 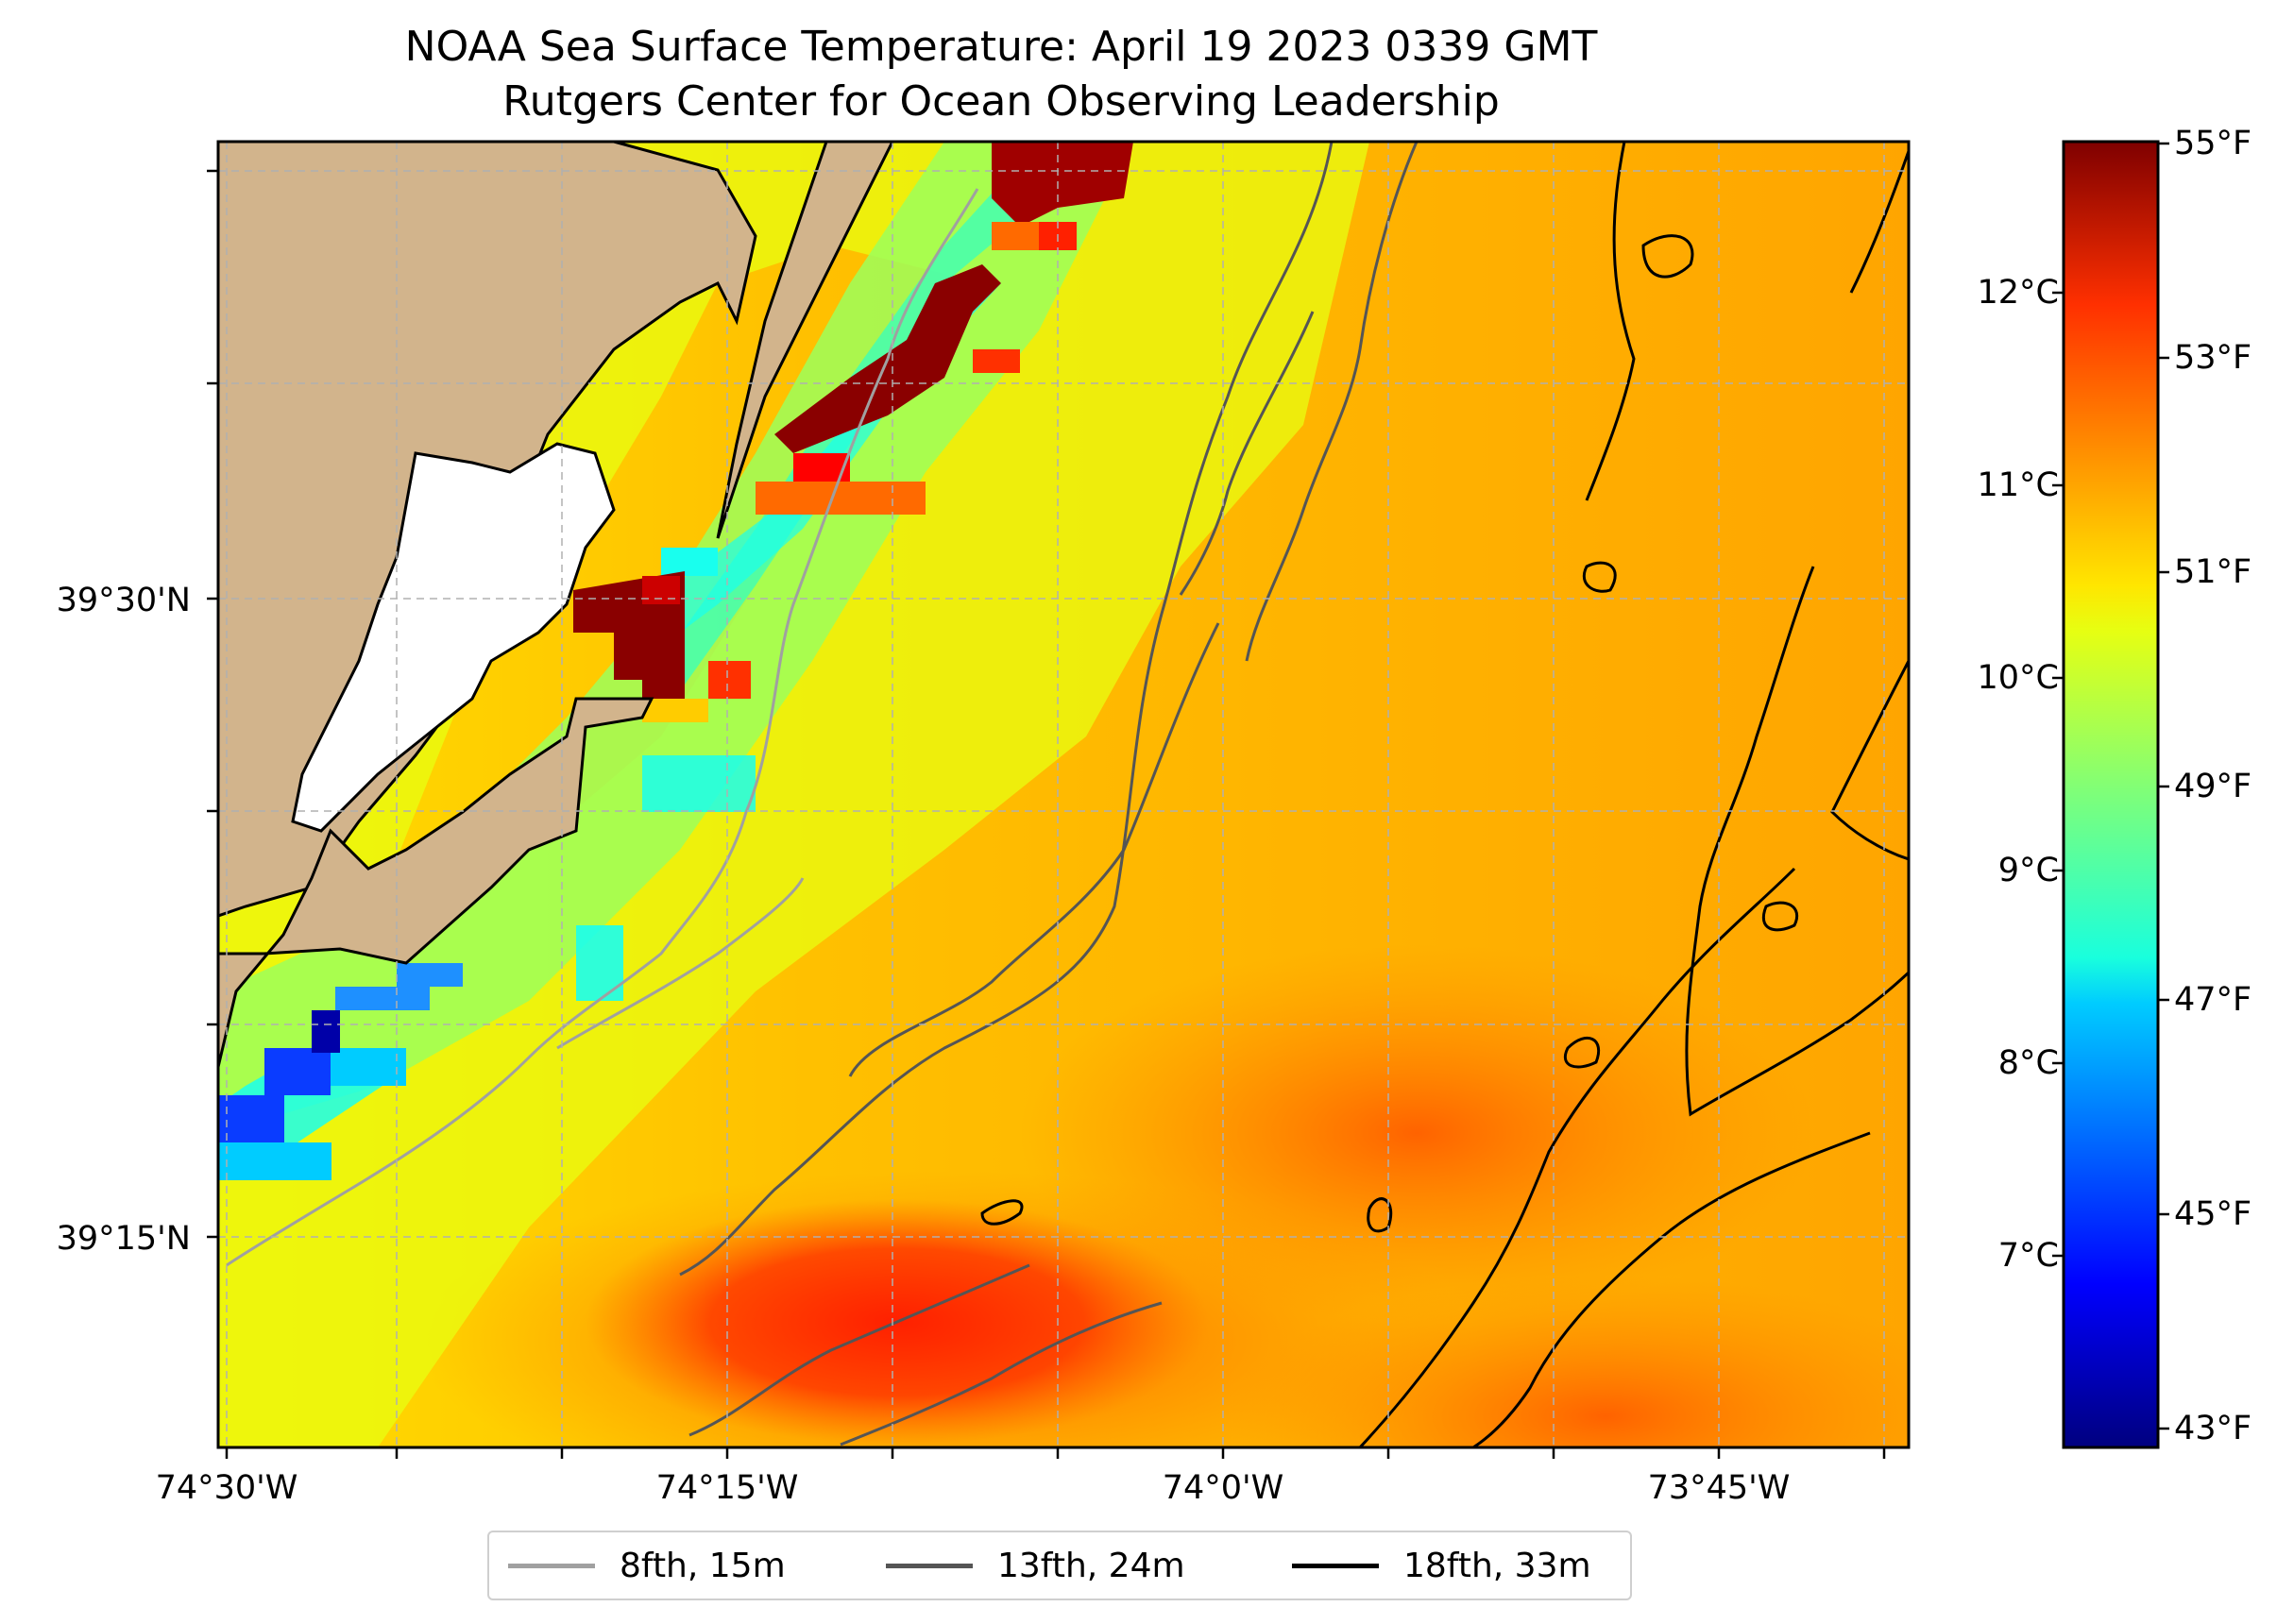 What do you see at coordinates (551, 1565) in the screenshot?
I see `legend-swatch-8fth` at bounding box center [551, 1565].